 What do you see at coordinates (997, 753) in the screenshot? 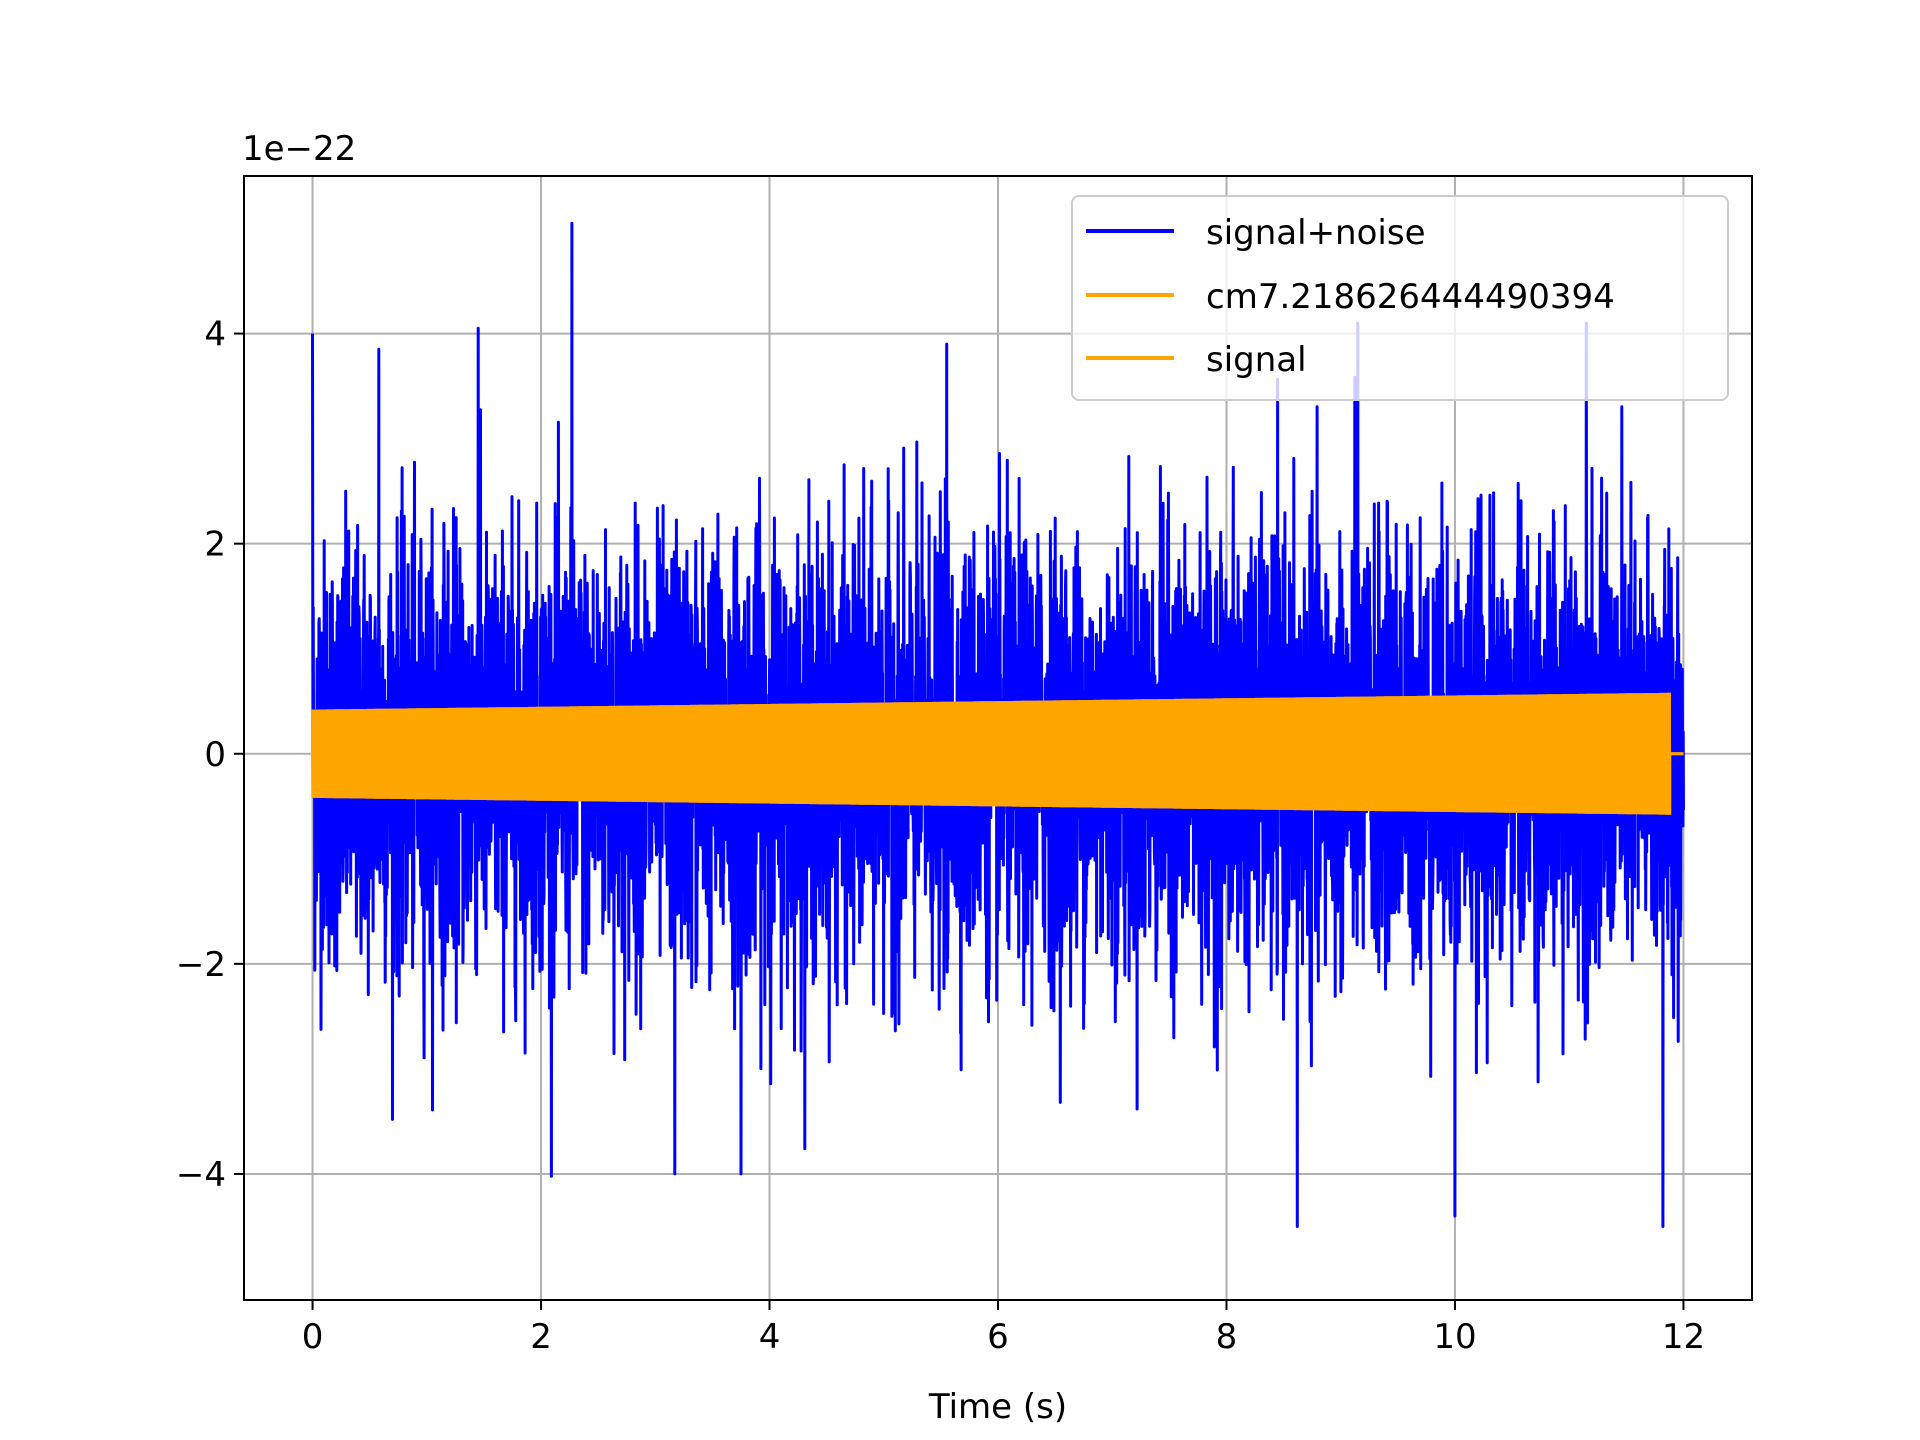
I see `series-signal-line` at bounding box center [997, 753].